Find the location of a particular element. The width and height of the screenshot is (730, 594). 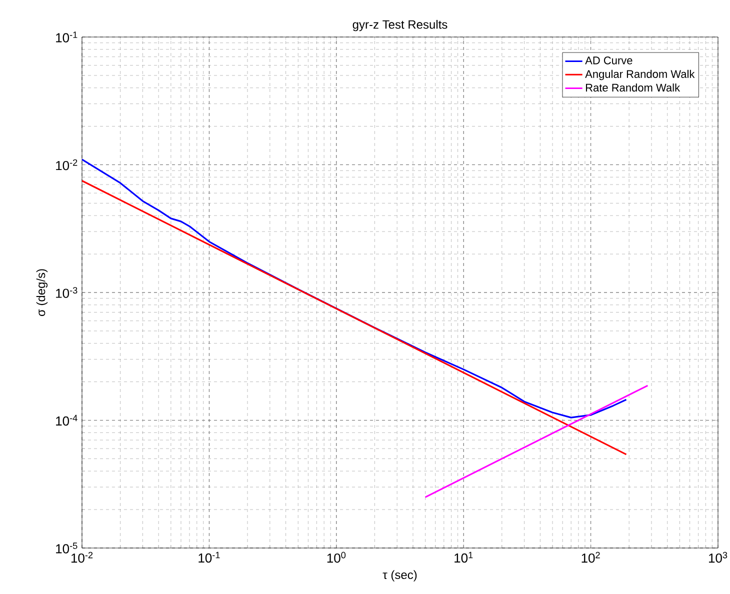

legend-label: Rate Random Walk is located at coordinates (633, 87).